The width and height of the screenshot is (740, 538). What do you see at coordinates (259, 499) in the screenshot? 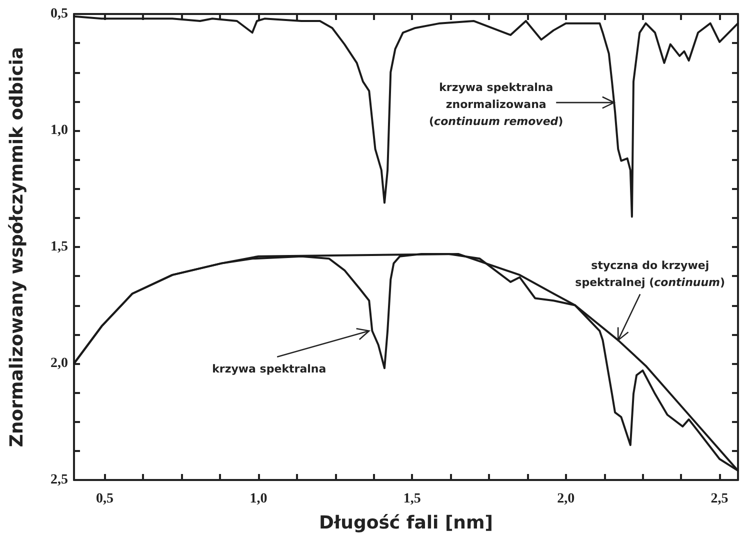
I see `x-tick-label: 1,0` at bounding box center [259, 499].